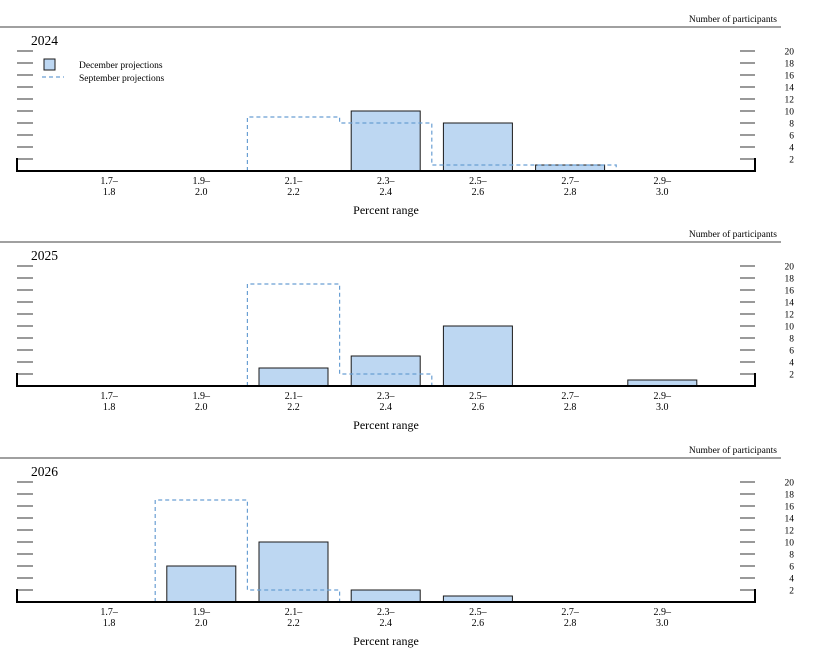 This screenshot has height=656, width=815. Describe the element at coordinates (122, 79) in the screenshot. I see `legend-label-september: September projections` at that location.